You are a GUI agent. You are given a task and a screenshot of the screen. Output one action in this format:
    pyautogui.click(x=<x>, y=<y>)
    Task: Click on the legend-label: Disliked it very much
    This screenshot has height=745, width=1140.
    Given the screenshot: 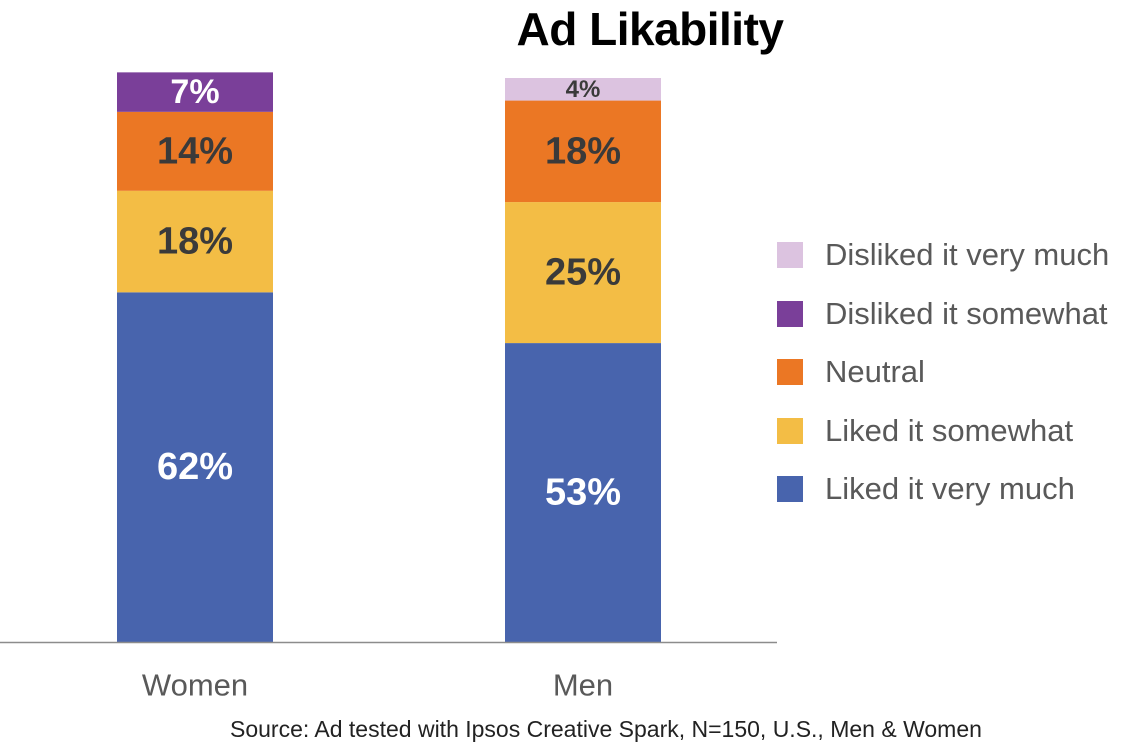 What is the action you would take?
    pyautogui.click(x=967, y=255)
    